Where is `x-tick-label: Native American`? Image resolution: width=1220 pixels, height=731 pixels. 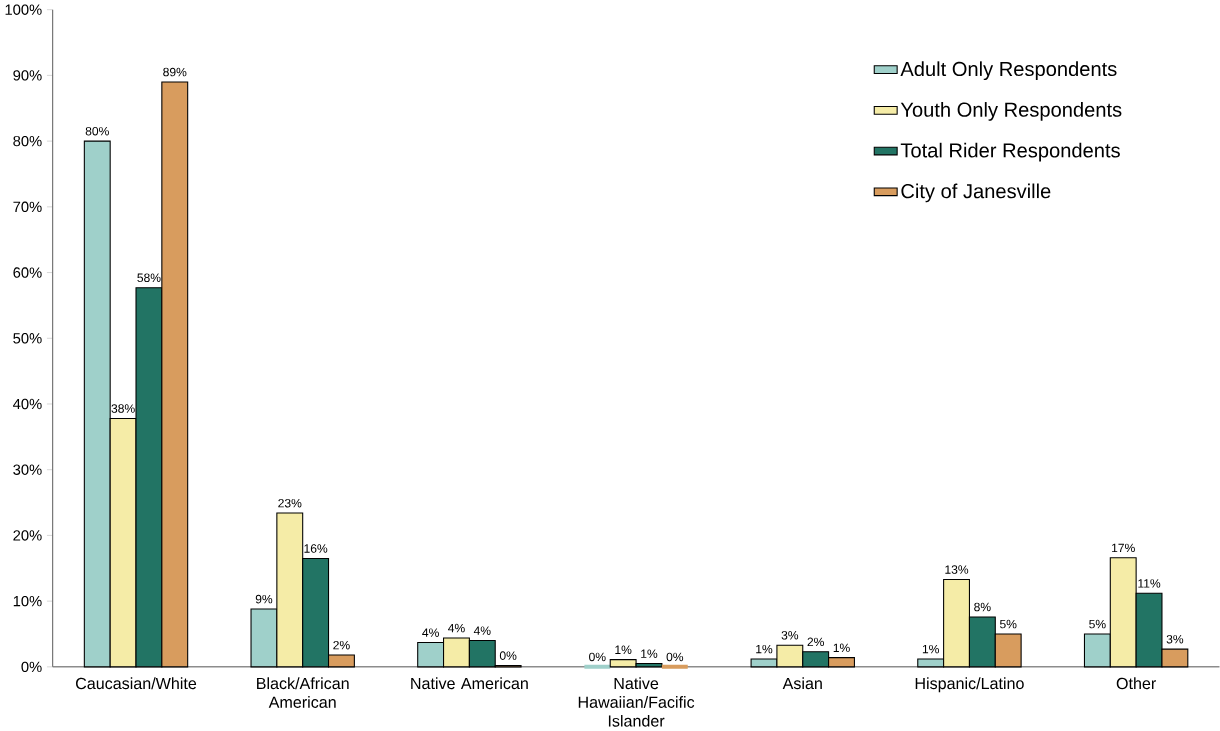 x-tick-label: Native American is located at coordinates (469, 683).